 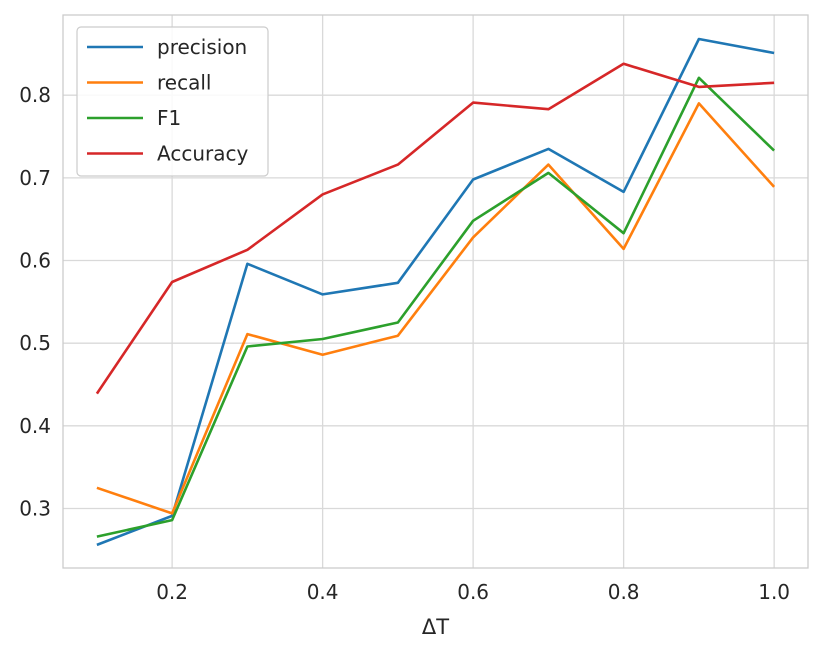 I want to click on x-tick-label: 0.2, so click(x=172, y=592).